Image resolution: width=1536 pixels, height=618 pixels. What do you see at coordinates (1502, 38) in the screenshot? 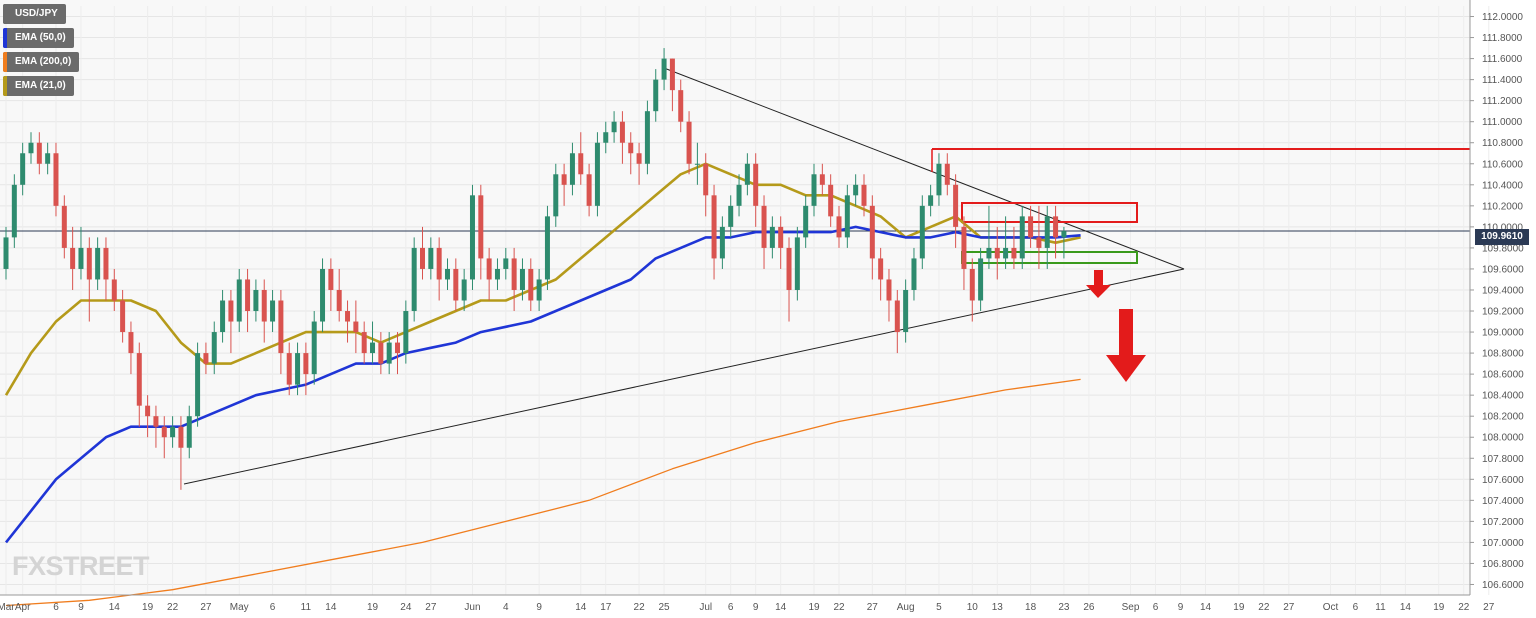
I see `y-tick-label: 111.8000` at bounding box center [1502, 38].